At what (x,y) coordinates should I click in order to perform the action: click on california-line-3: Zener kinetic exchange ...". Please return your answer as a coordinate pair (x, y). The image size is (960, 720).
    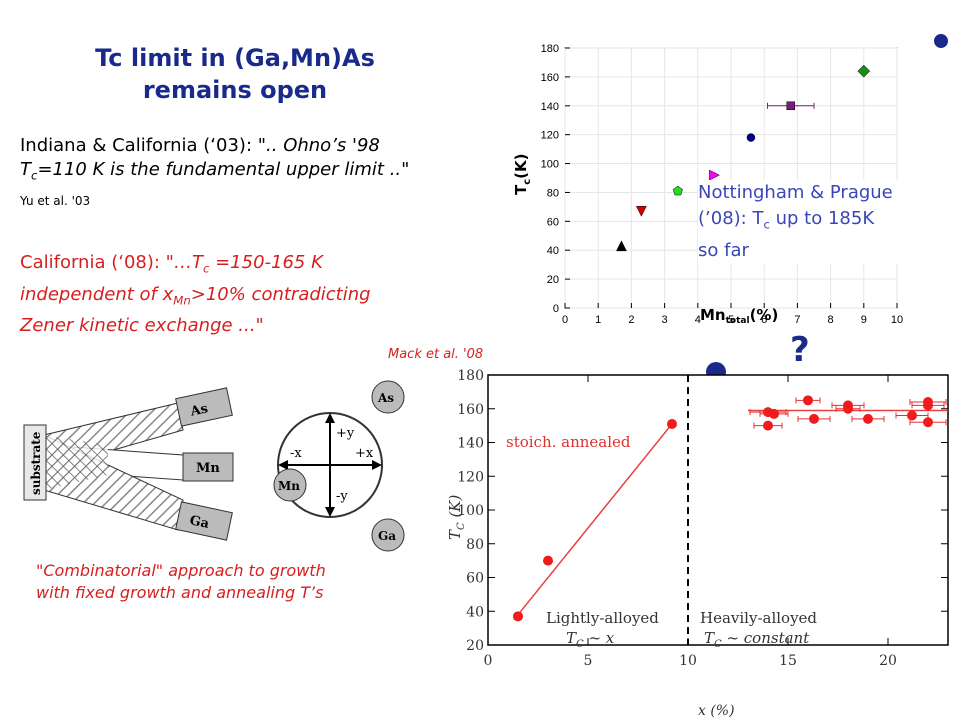
    Looking at the image, I should click on (142, 326).